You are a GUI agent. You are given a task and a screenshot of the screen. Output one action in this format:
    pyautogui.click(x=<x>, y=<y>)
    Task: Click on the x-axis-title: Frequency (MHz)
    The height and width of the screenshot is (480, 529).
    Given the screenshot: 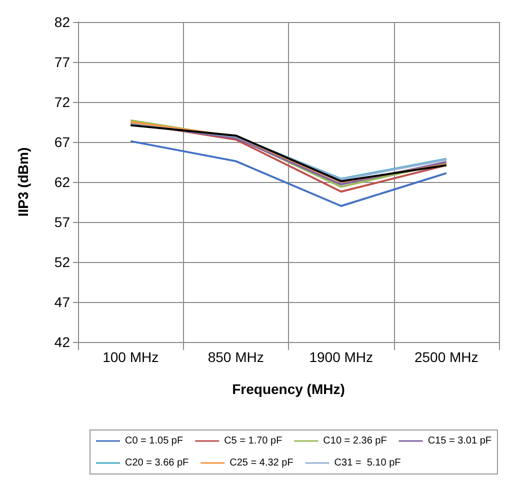 What is the action you would take?
    pyautogui.click(x=288, y=389)
    